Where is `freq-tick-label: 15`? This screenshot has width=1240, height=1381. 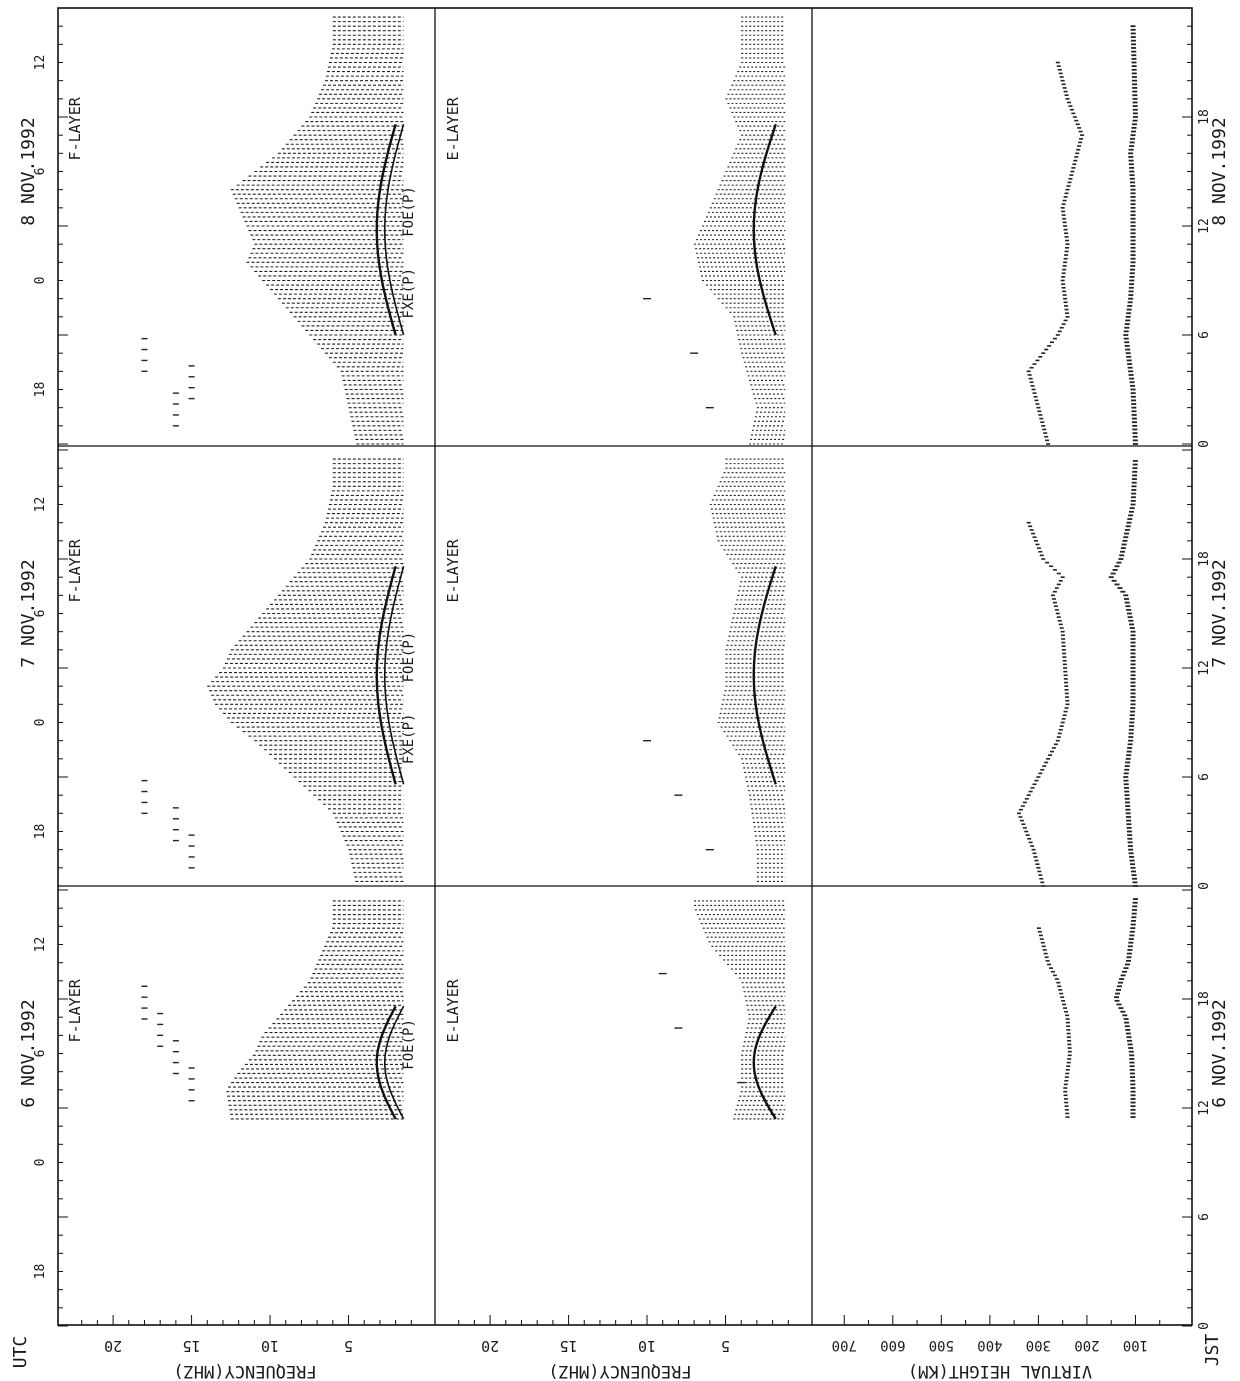 freq-tick-label: 15 is located at coordinates (192, 1346).